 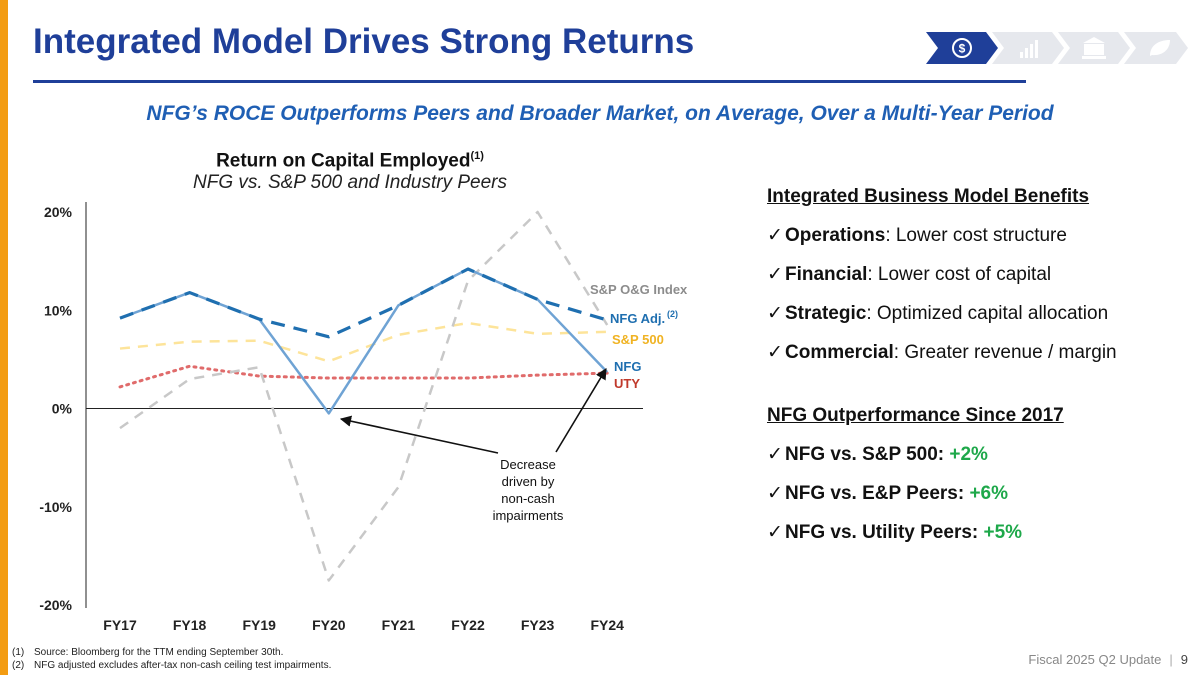 What do you see at coordinates (190, 625) in the screenshot?
I see `x-tick-label: FY18` at bounding box center [190, 625].